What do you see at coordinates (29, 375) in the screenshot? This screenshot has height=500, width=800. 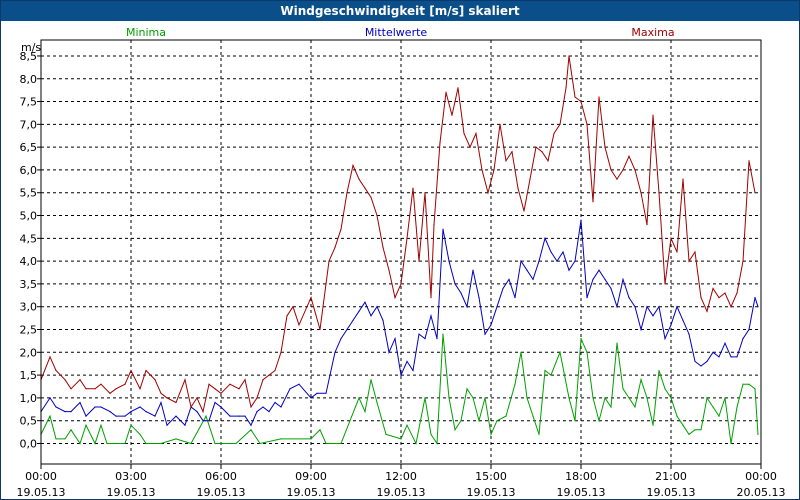 I see `y-tick-label: 1,5` at bounding box center [29, 375].